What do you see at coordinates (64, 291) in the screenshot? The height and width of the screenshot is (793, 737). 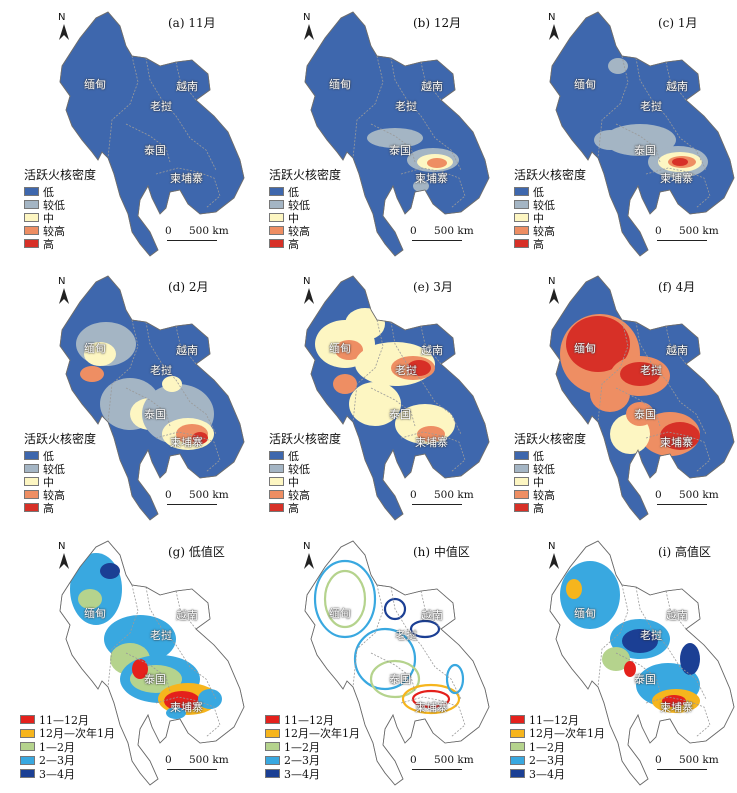 I see `north-arrow-icon: N` at bounding box center [64, 291].